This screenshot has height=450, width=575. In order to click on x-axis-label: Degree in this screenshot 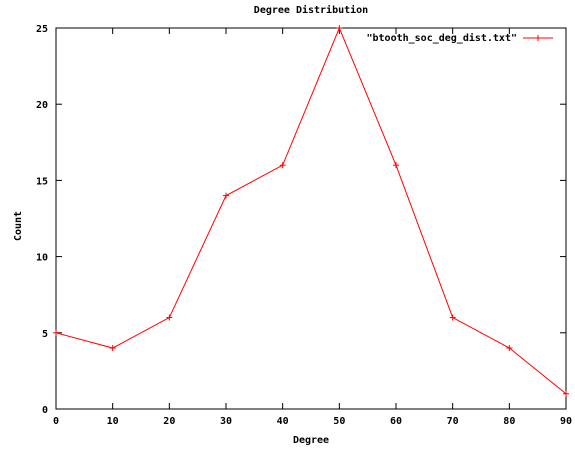, I will do `click(311, 440)`.